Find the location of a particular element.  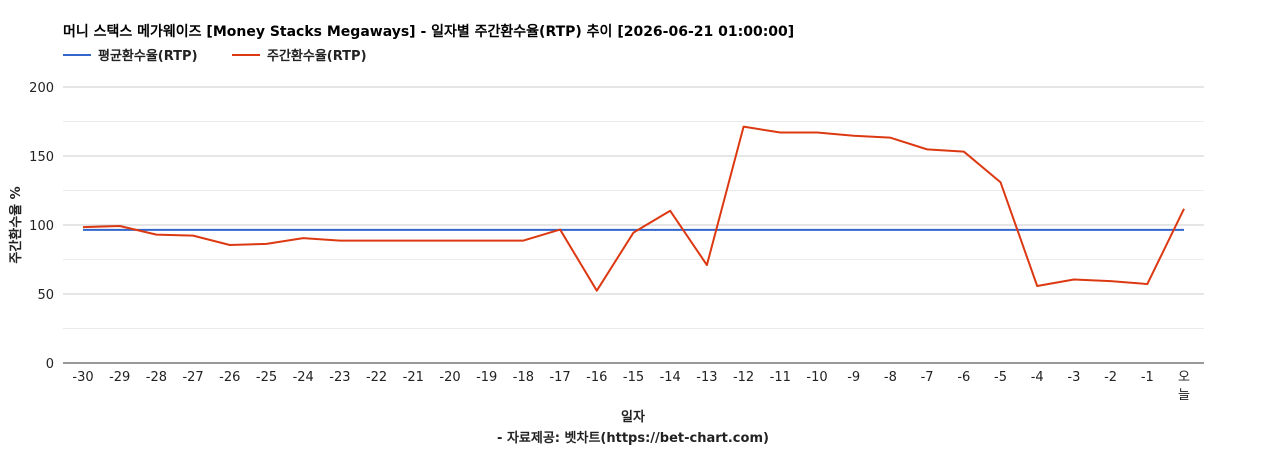

x-tick-label: -6 is located at coordinates (963, 377).